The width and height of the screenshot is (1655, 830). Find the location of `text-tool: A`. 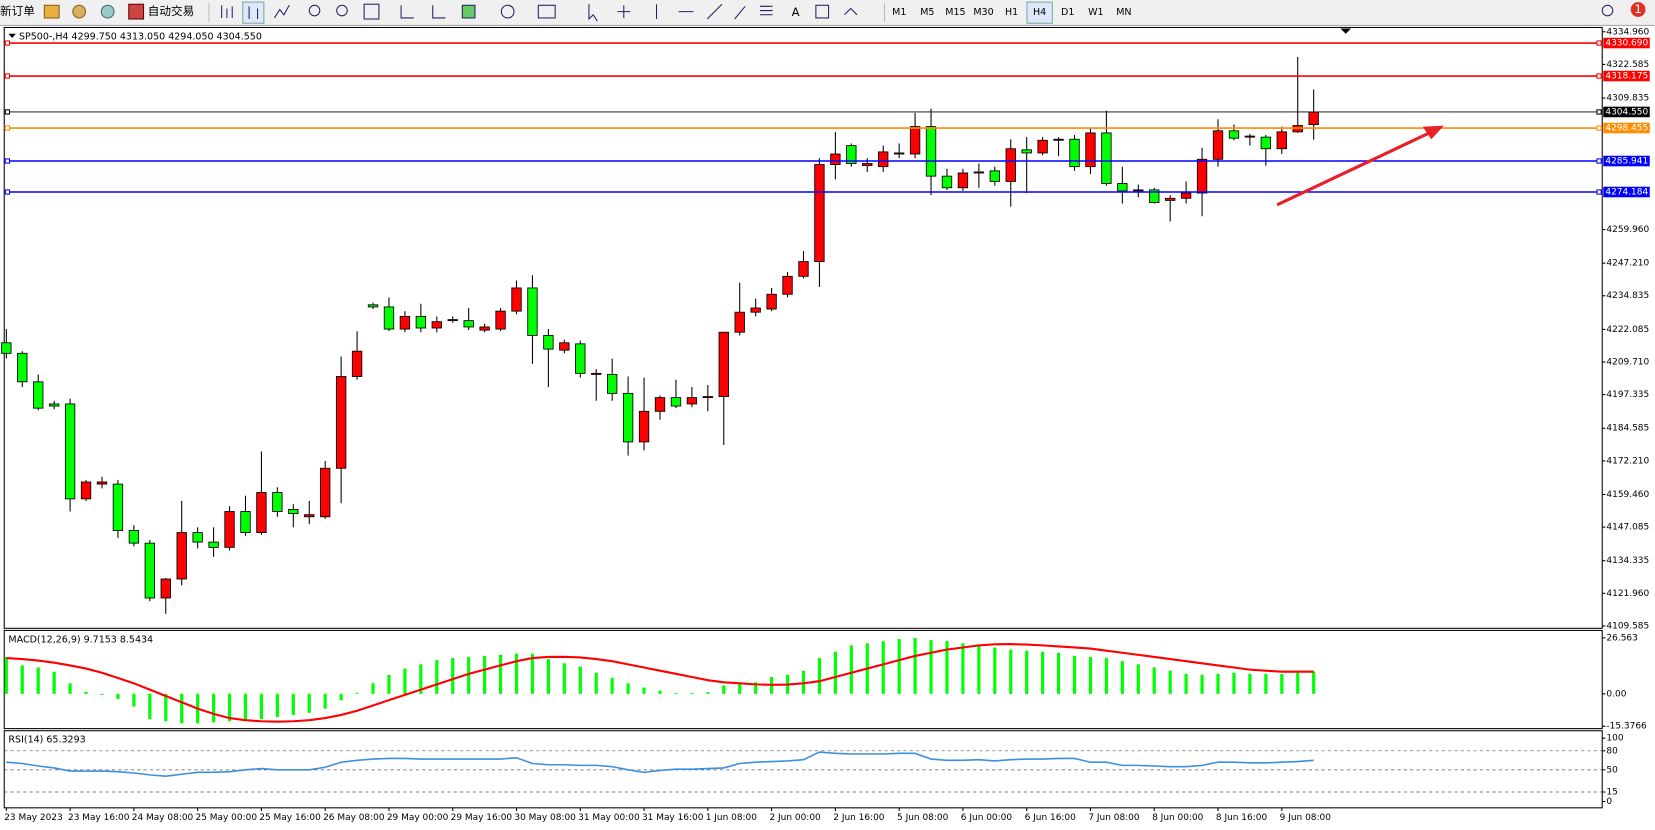

text-tool: A is located at coordinates (796, 12).